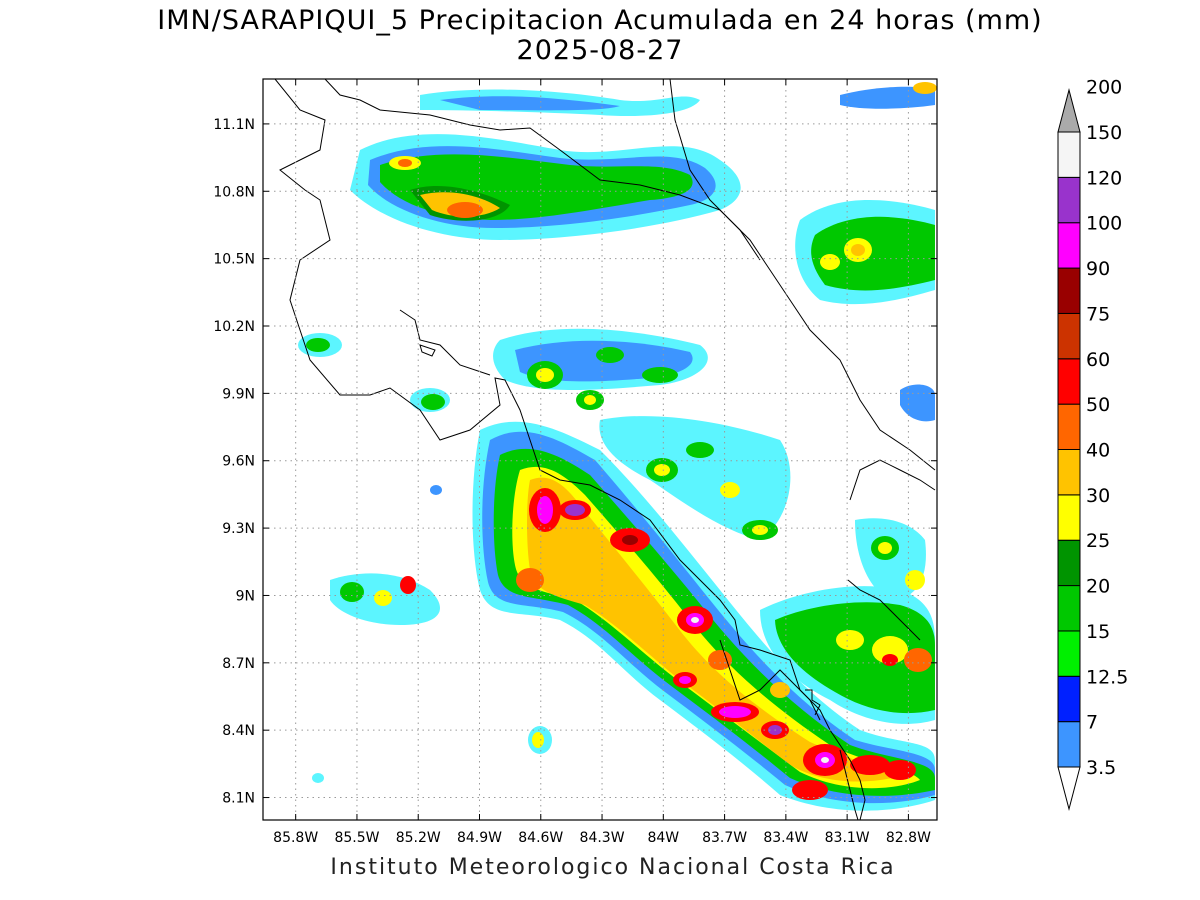  Describe the element at coordinates (1069, 110) in the screenshot. I see `colorbar-arrow-top` at that location.